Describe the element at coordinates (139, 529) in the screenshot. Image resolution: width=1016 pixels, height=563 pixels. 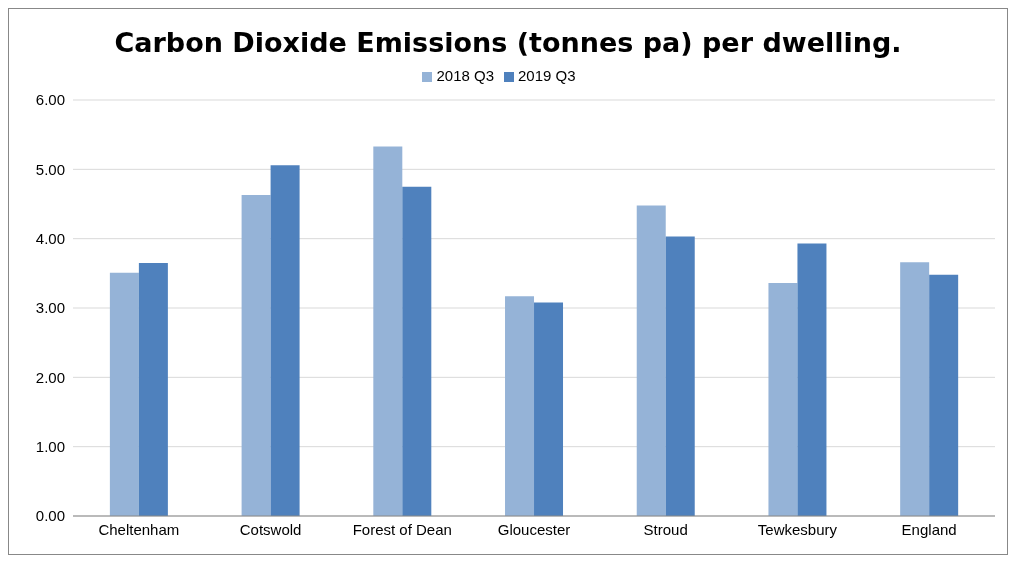
I see `x-tick-label: Cheltenham` at that location.